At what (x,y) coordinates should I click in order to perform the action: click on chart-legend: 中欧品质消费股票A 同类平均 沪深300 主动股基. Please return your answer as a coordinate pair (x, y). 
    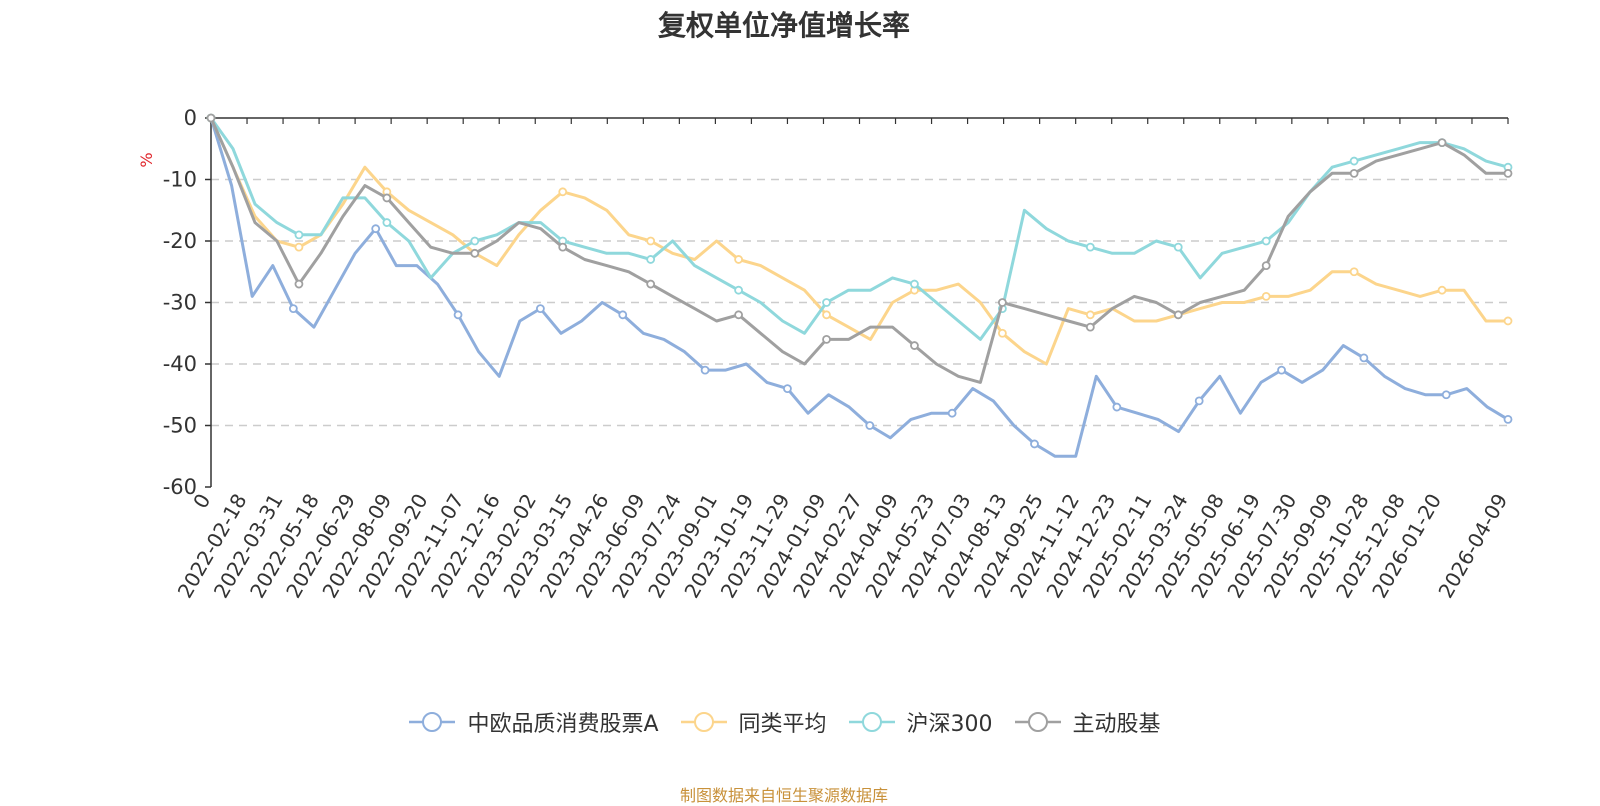
    Looking at the image, I should click on (784, 722).